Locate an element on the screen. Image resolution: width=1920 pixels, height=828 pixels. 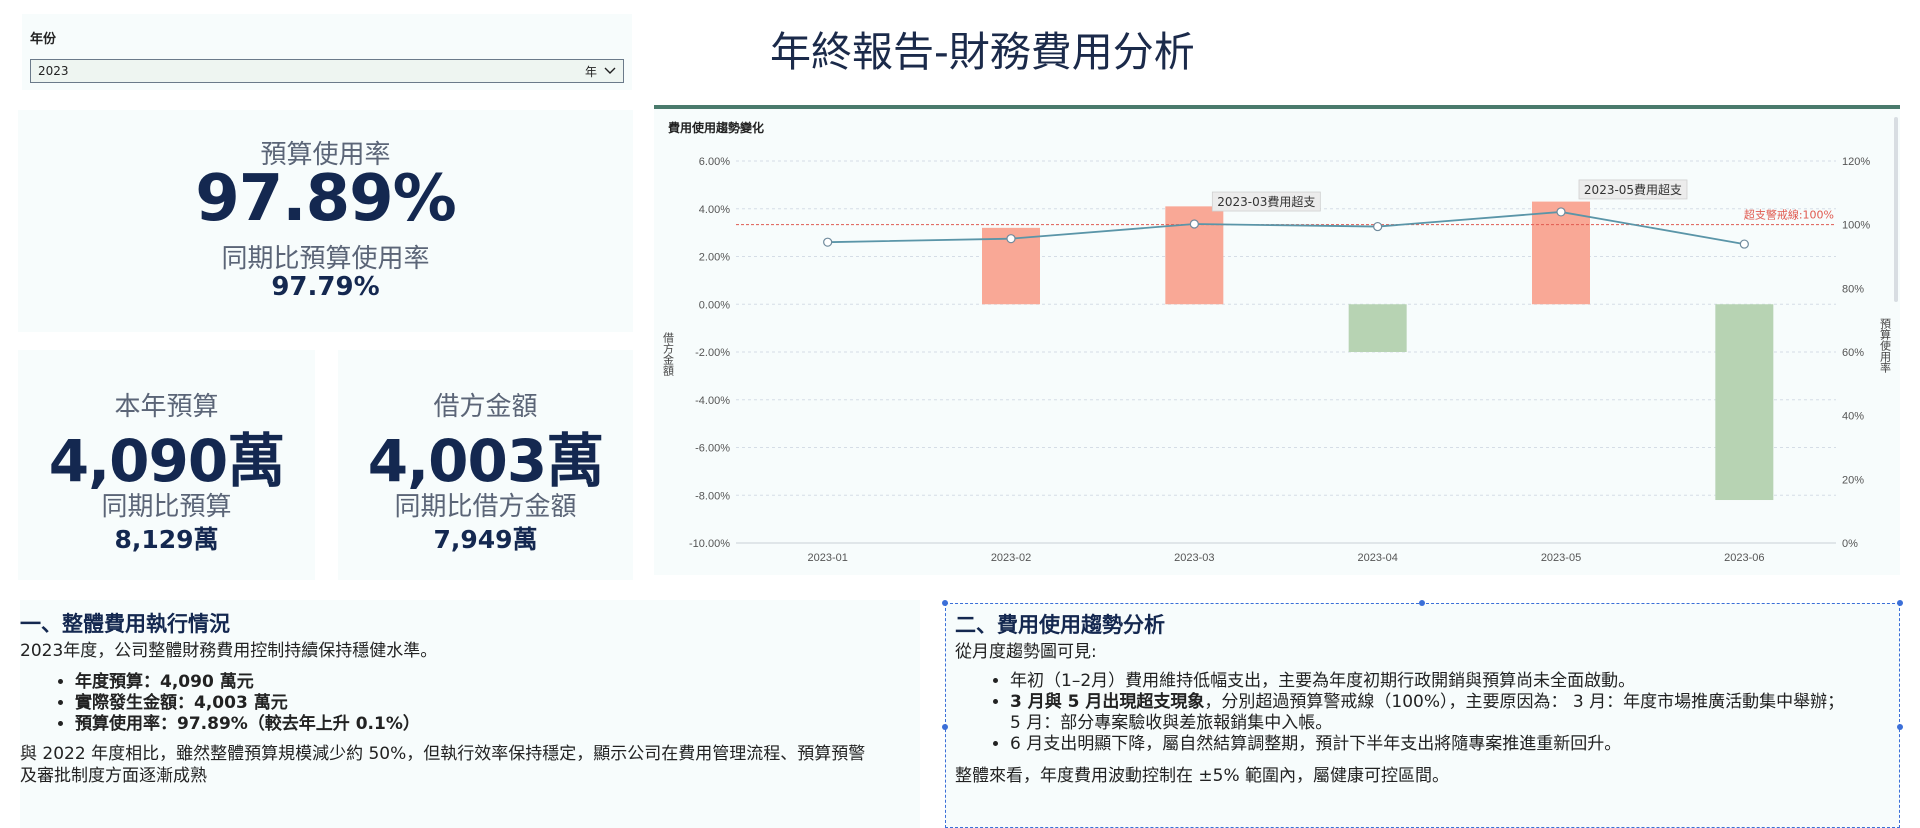
y-tick-label: -10.00% is located at coordinates (709, 544).